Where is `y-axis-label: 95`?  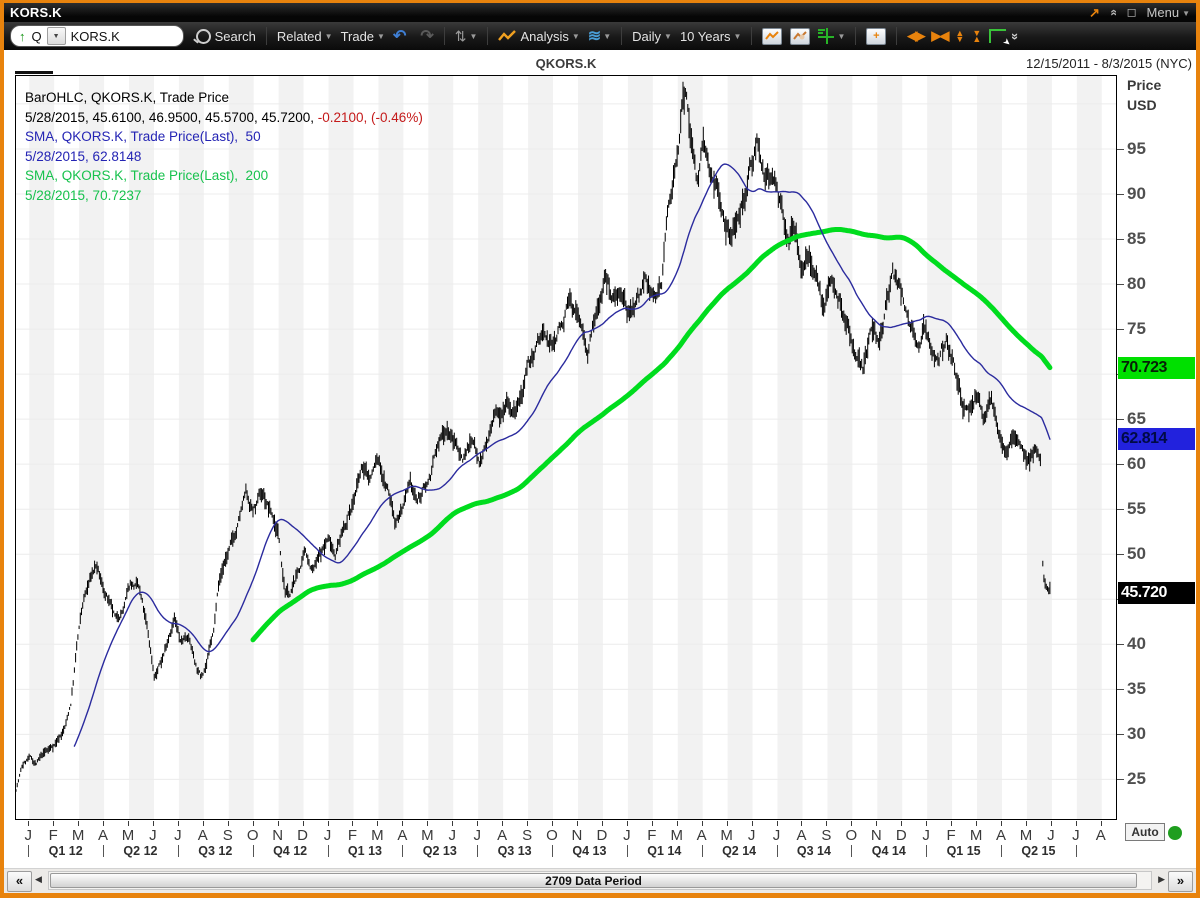 y-axis-label: 95 is located at coordinates (1136, 148).